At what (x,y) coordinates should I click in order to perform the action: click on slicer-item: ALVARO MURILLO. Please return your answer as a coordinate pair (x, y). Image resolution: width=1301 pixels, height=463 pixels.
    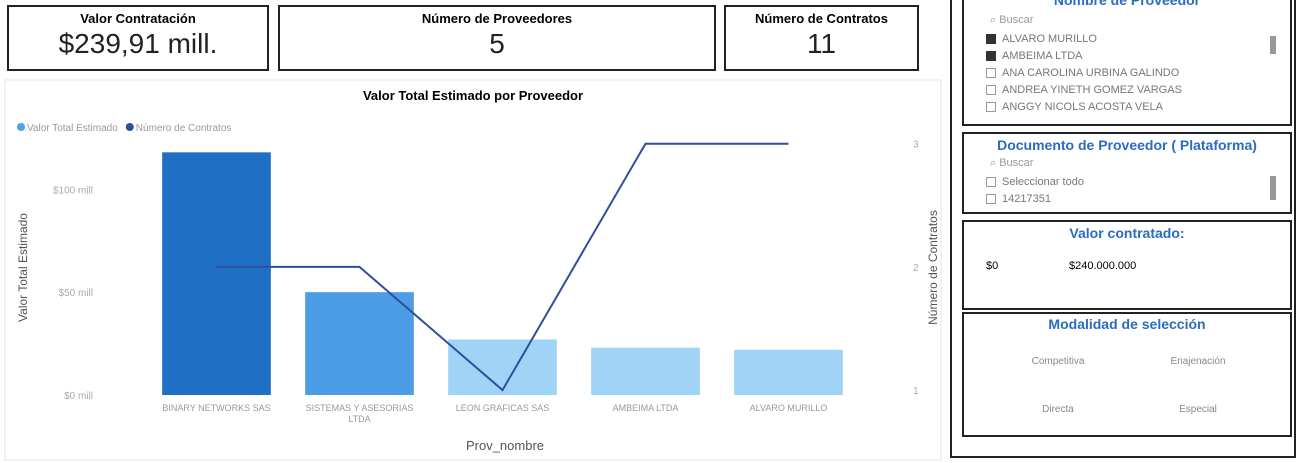
    Looking at the image, I should click on (1127, 38).